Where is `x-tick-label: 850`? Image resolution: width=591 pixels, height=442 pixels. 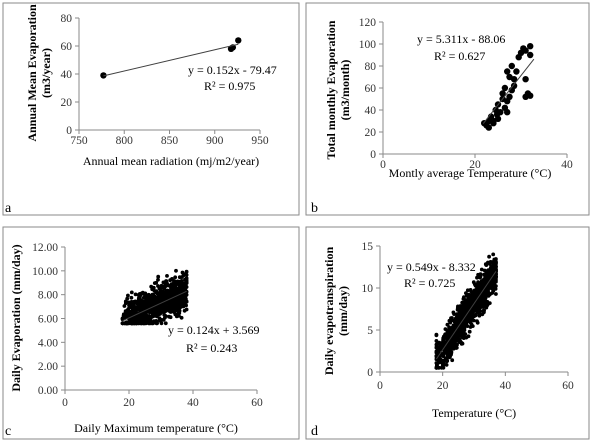
x-tick-label: 850 is located at coordinates (170, 141).